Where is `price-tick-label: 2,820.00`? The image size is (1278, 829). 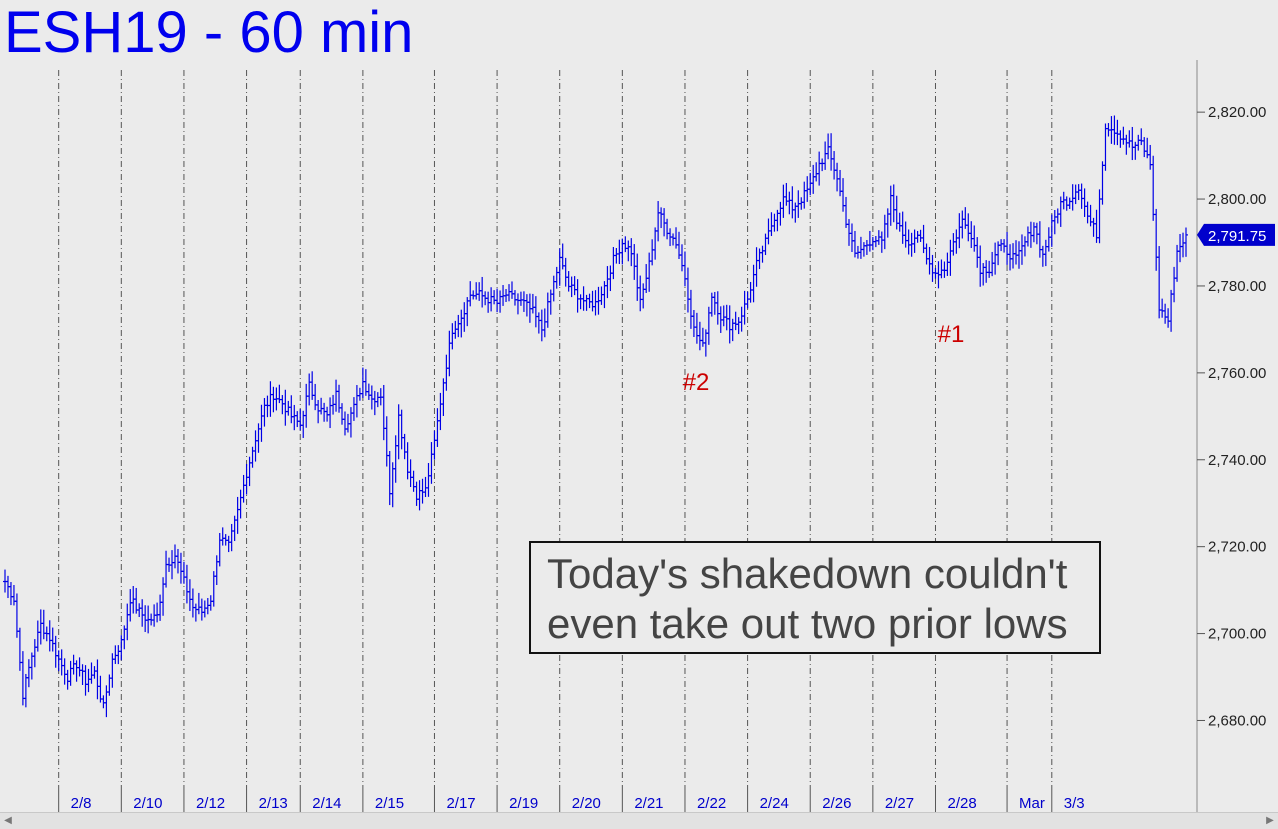
price-tick-label: 2,820.00 is located at coordinates (1237, 112).